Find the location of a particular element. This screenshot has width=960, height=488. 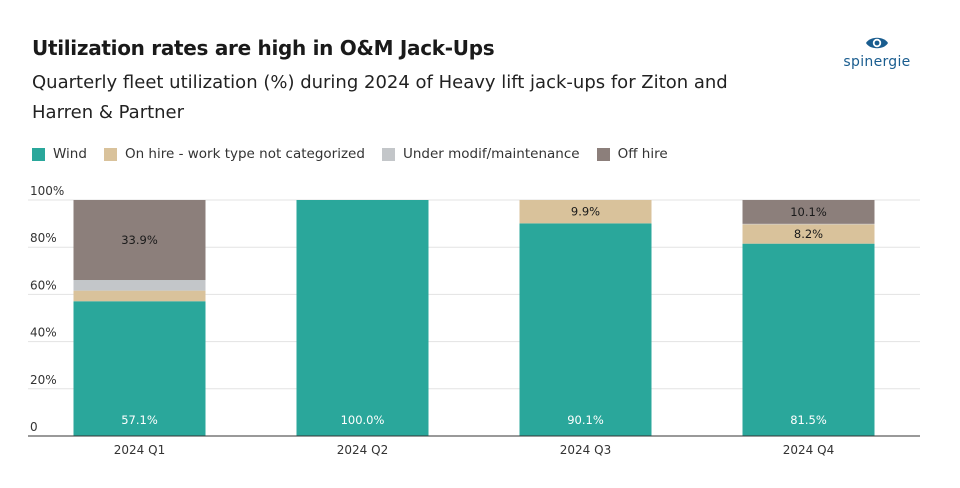

y-tick-label: 0 is located at coordinates (34, 427).